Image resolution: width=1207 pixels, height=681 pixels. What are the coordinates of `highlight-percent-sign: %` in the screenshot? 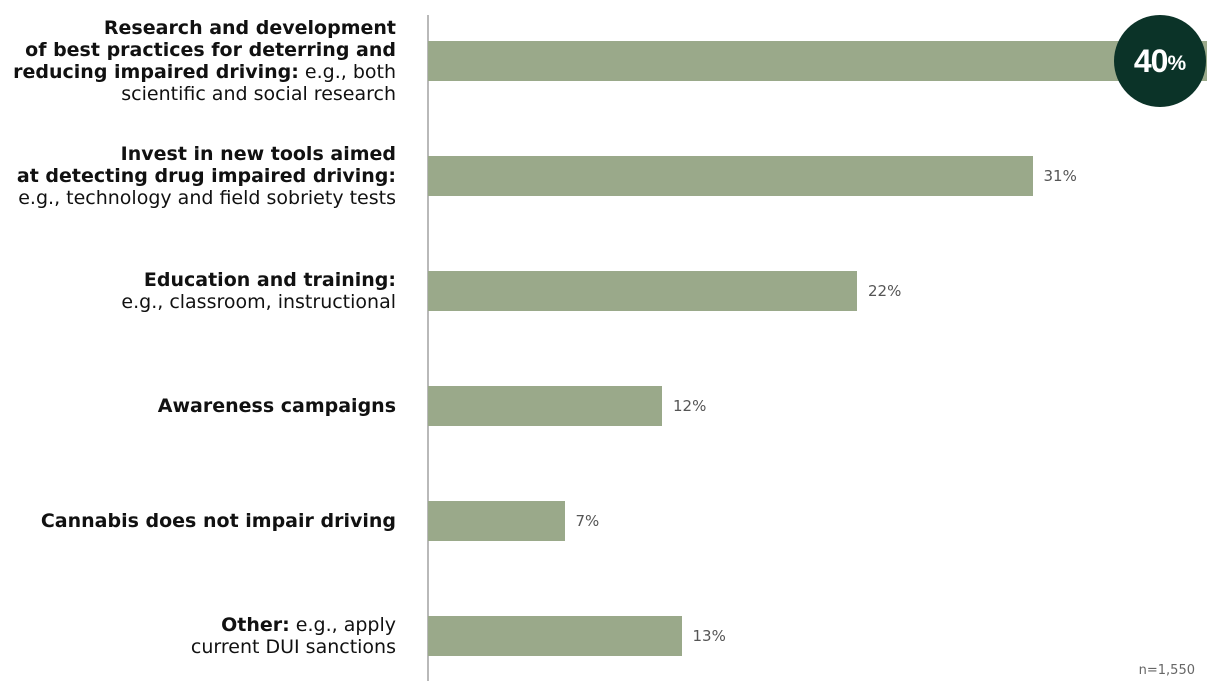 It's located at (1177, 63).